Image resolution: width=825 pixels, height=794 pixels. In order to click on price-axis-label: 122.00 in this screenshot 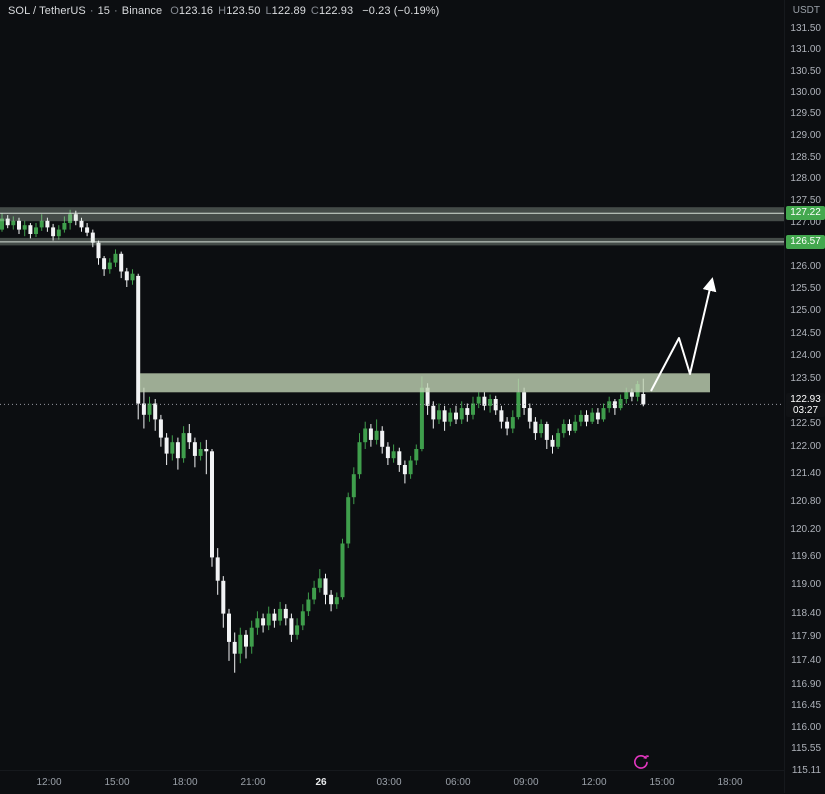, I will do `click(805, 446)`.